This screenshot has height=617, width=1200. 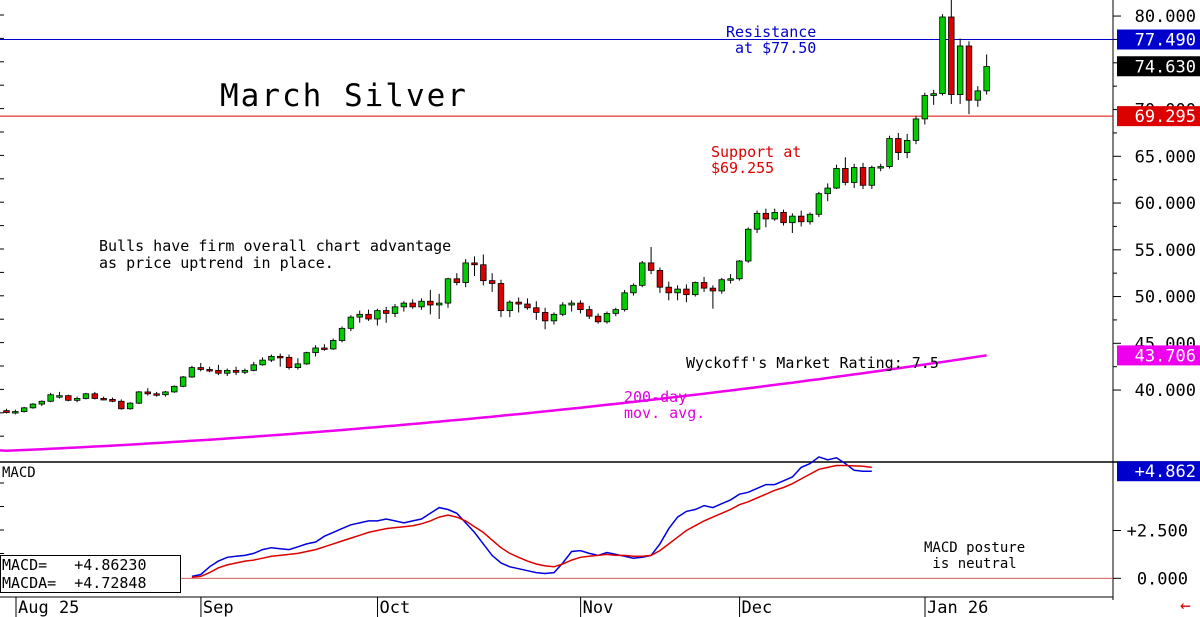 I want to click on moving-average-layer, so click(x=493, y=403).